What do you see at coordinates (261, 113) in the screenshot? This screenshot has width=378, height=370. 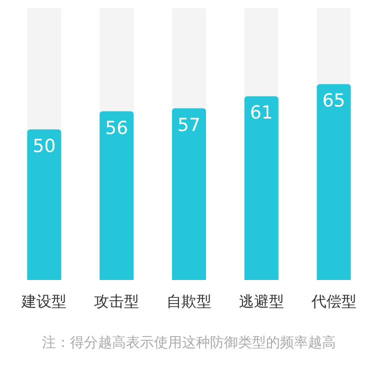 I see `data-label: 61` at bounding box center [261, 113].